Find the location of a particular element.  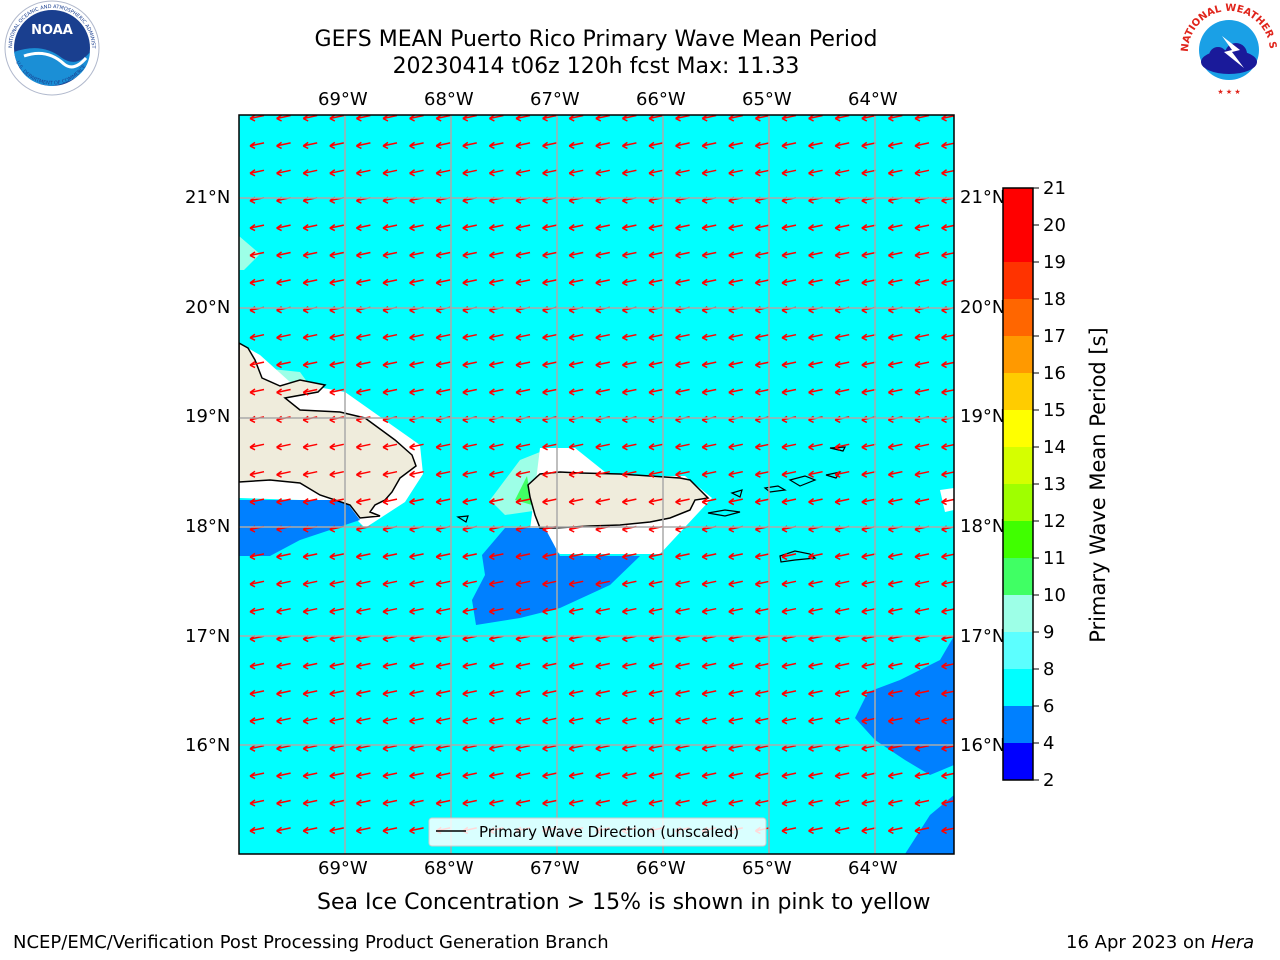

lon-label-bottom: 69°W is located at coordinates (343, 868).